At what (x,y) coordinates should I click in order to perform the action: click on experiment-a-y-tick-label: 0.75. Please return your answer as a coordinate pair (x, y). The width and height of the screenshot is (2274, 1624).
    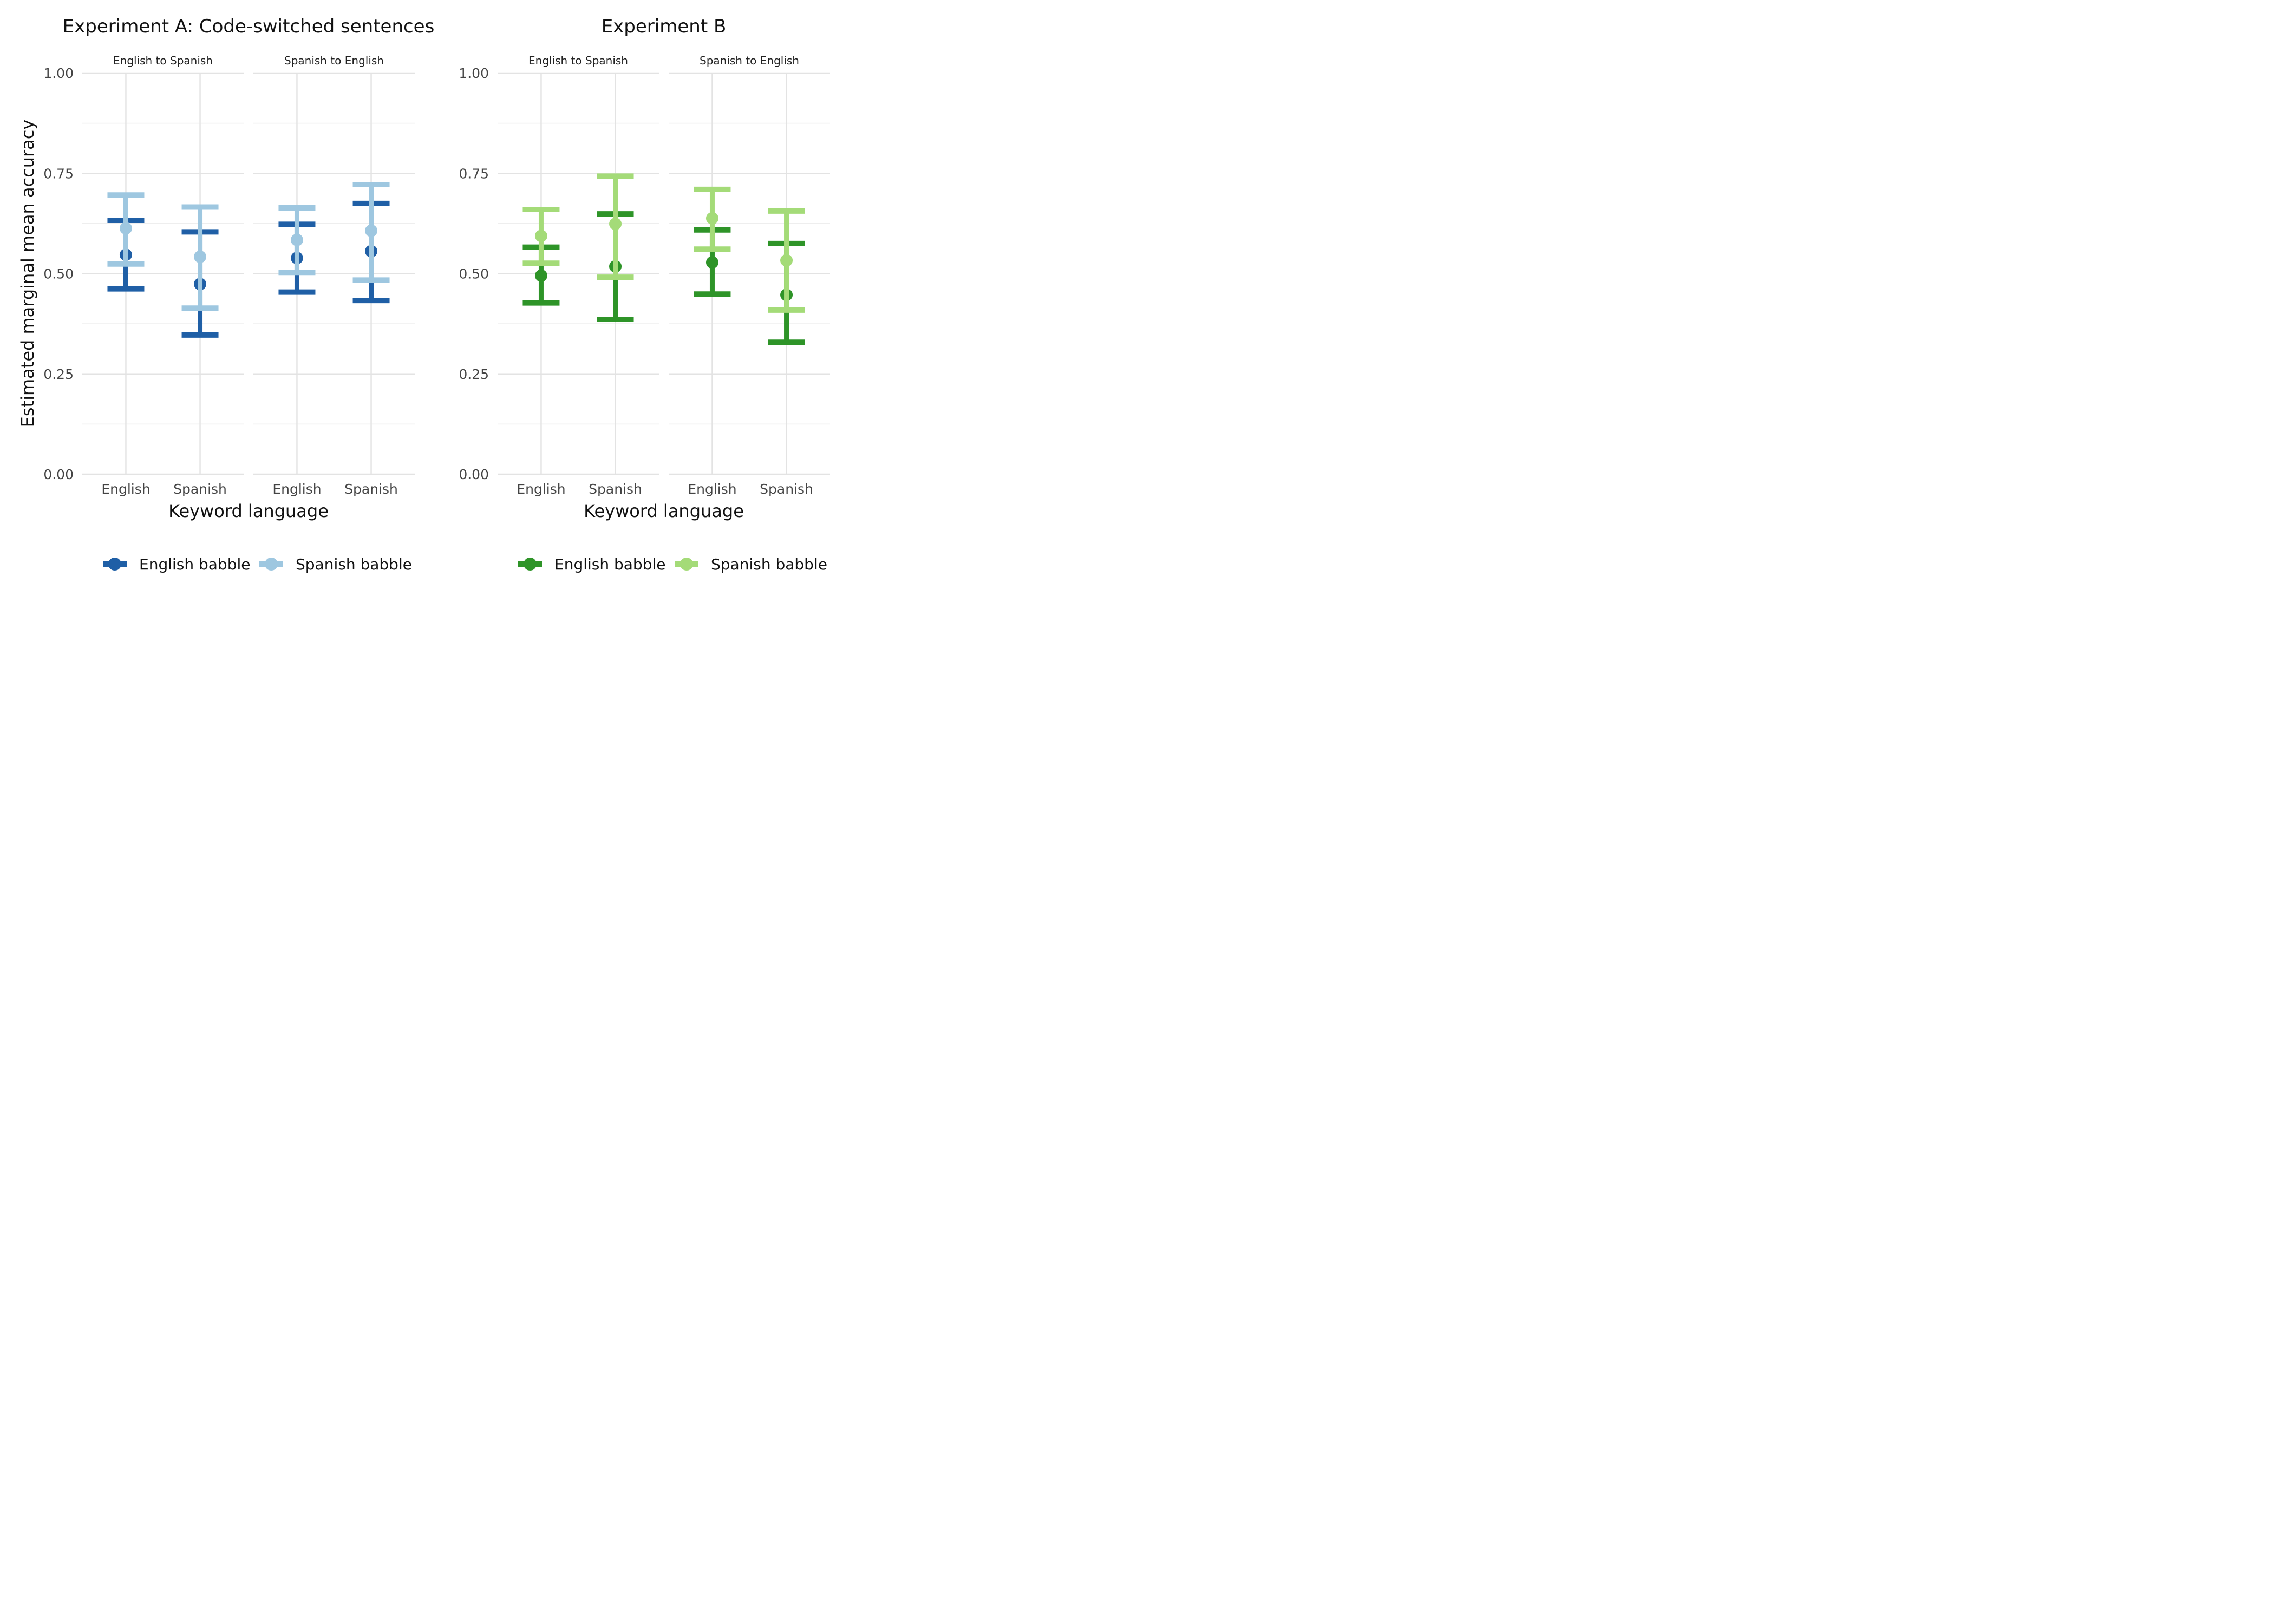
    Looking at the image, I should click on (59, 173).